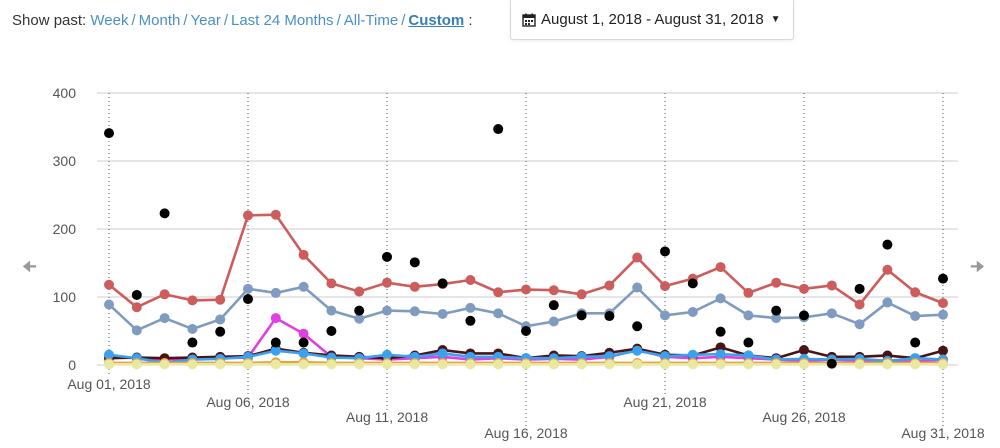 This screenshot has height=448, width=1000. Describe the element at coordinates (436, 20) in the screenshot. I see `filter-custom-link: Custom` at that location.